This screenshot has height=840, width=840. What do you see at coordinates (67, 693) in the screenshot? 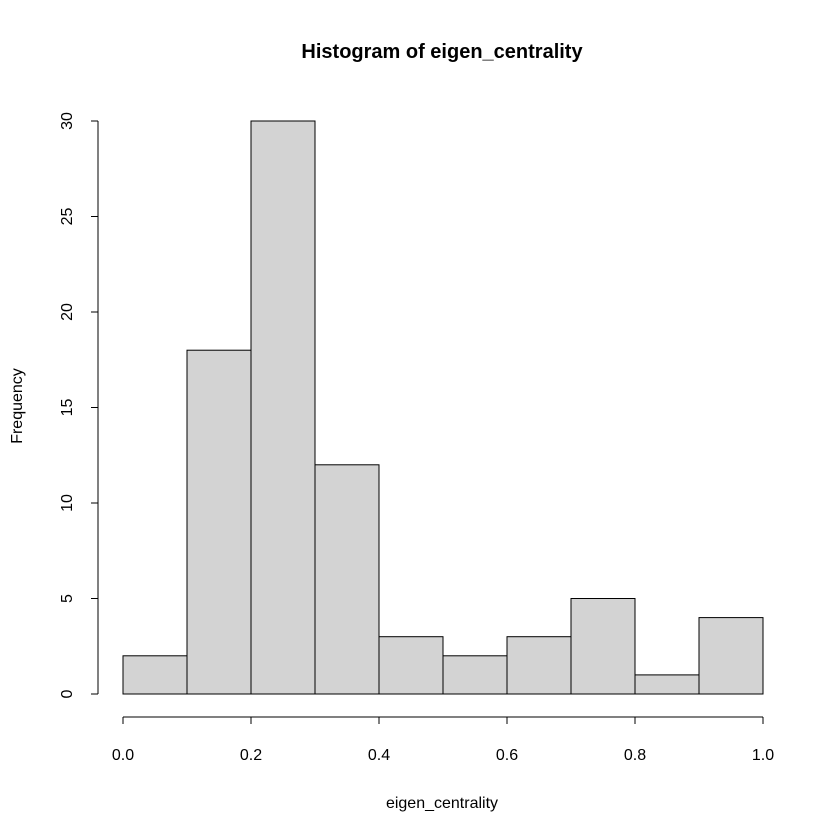
I see `y-tick-label: 0` at bounding box center [67, 693].